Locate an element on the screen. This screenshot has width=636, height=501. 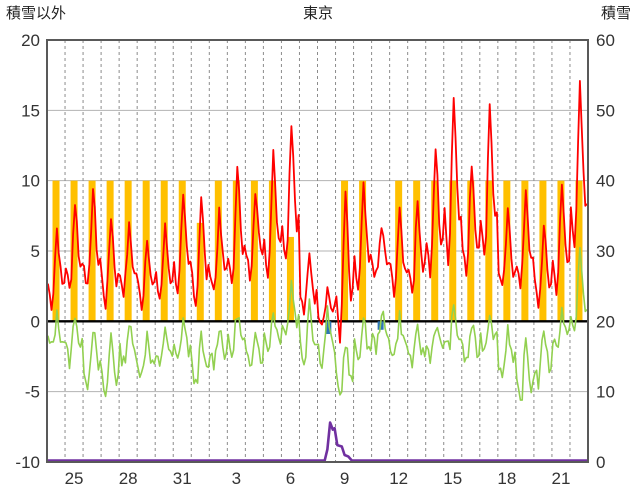
precip-bar is located at coordinates (328, 327).